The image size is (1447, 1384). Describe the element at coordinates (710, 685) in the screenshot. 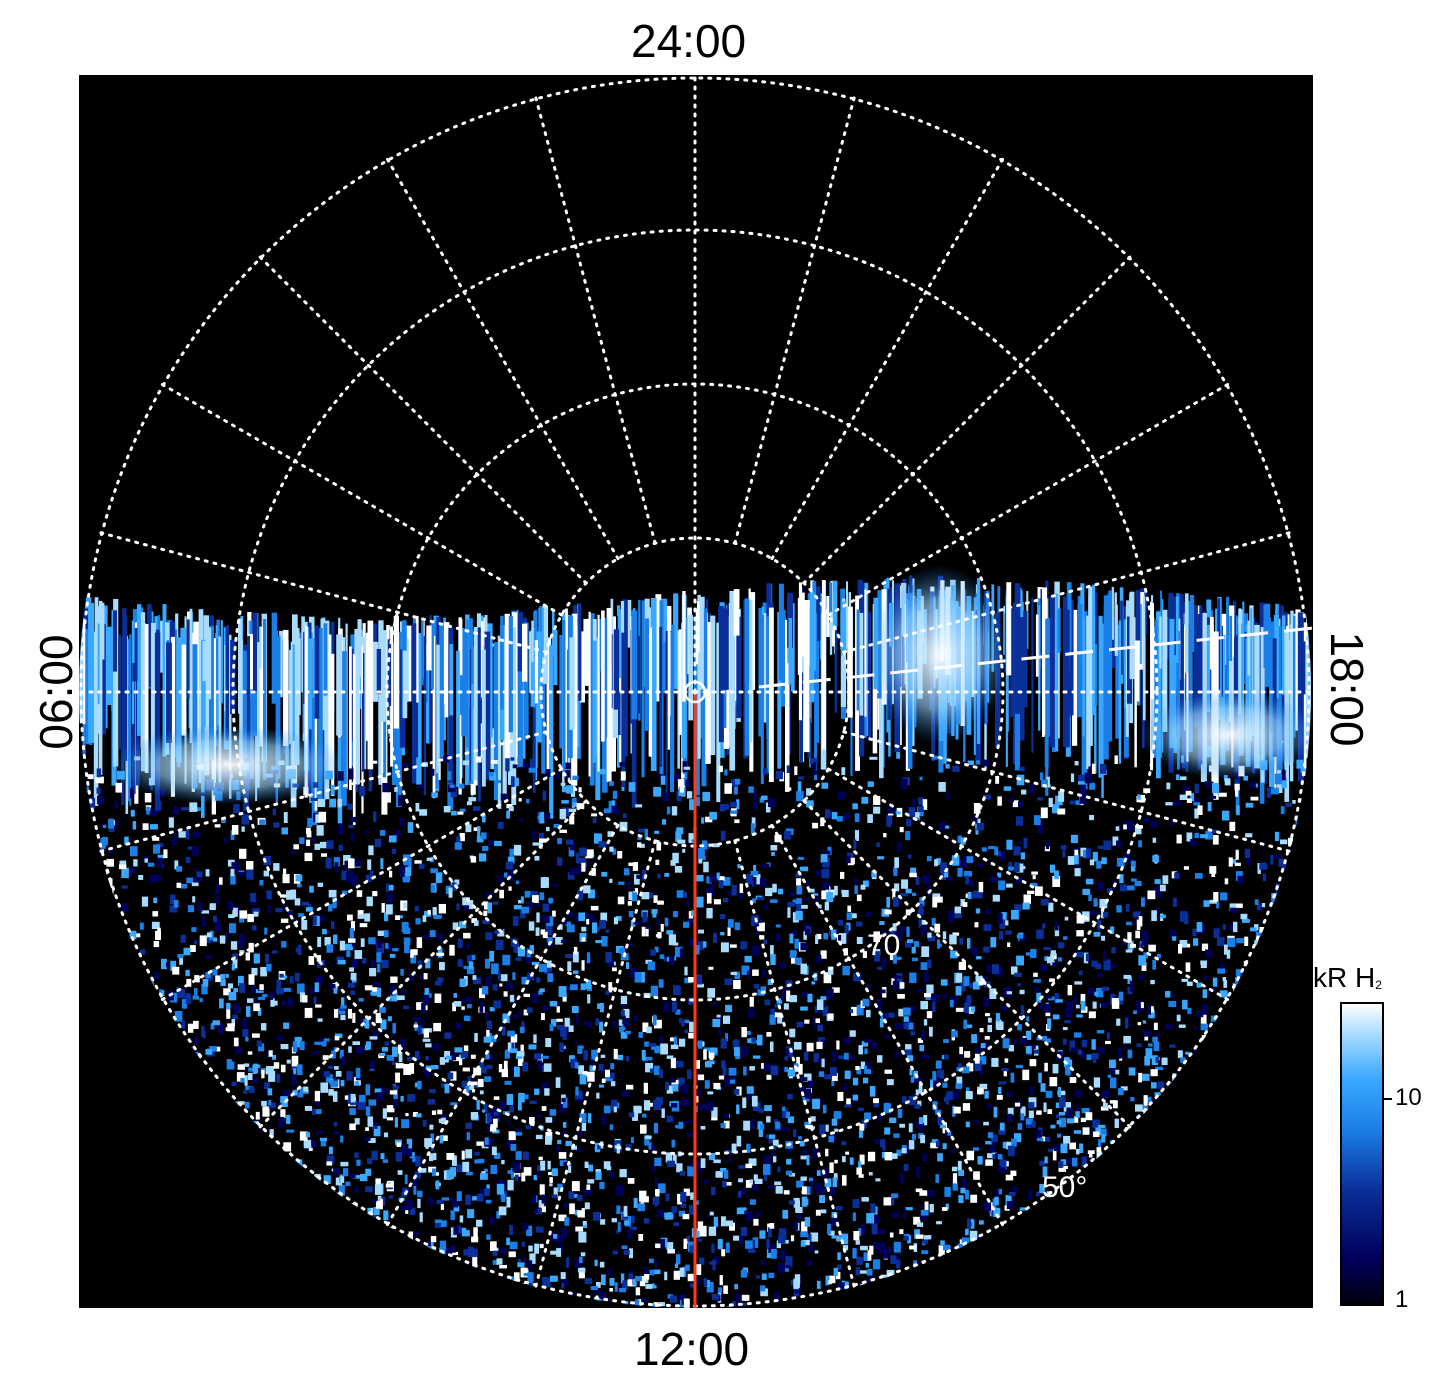

I see `bright-emission-regions` at that location.